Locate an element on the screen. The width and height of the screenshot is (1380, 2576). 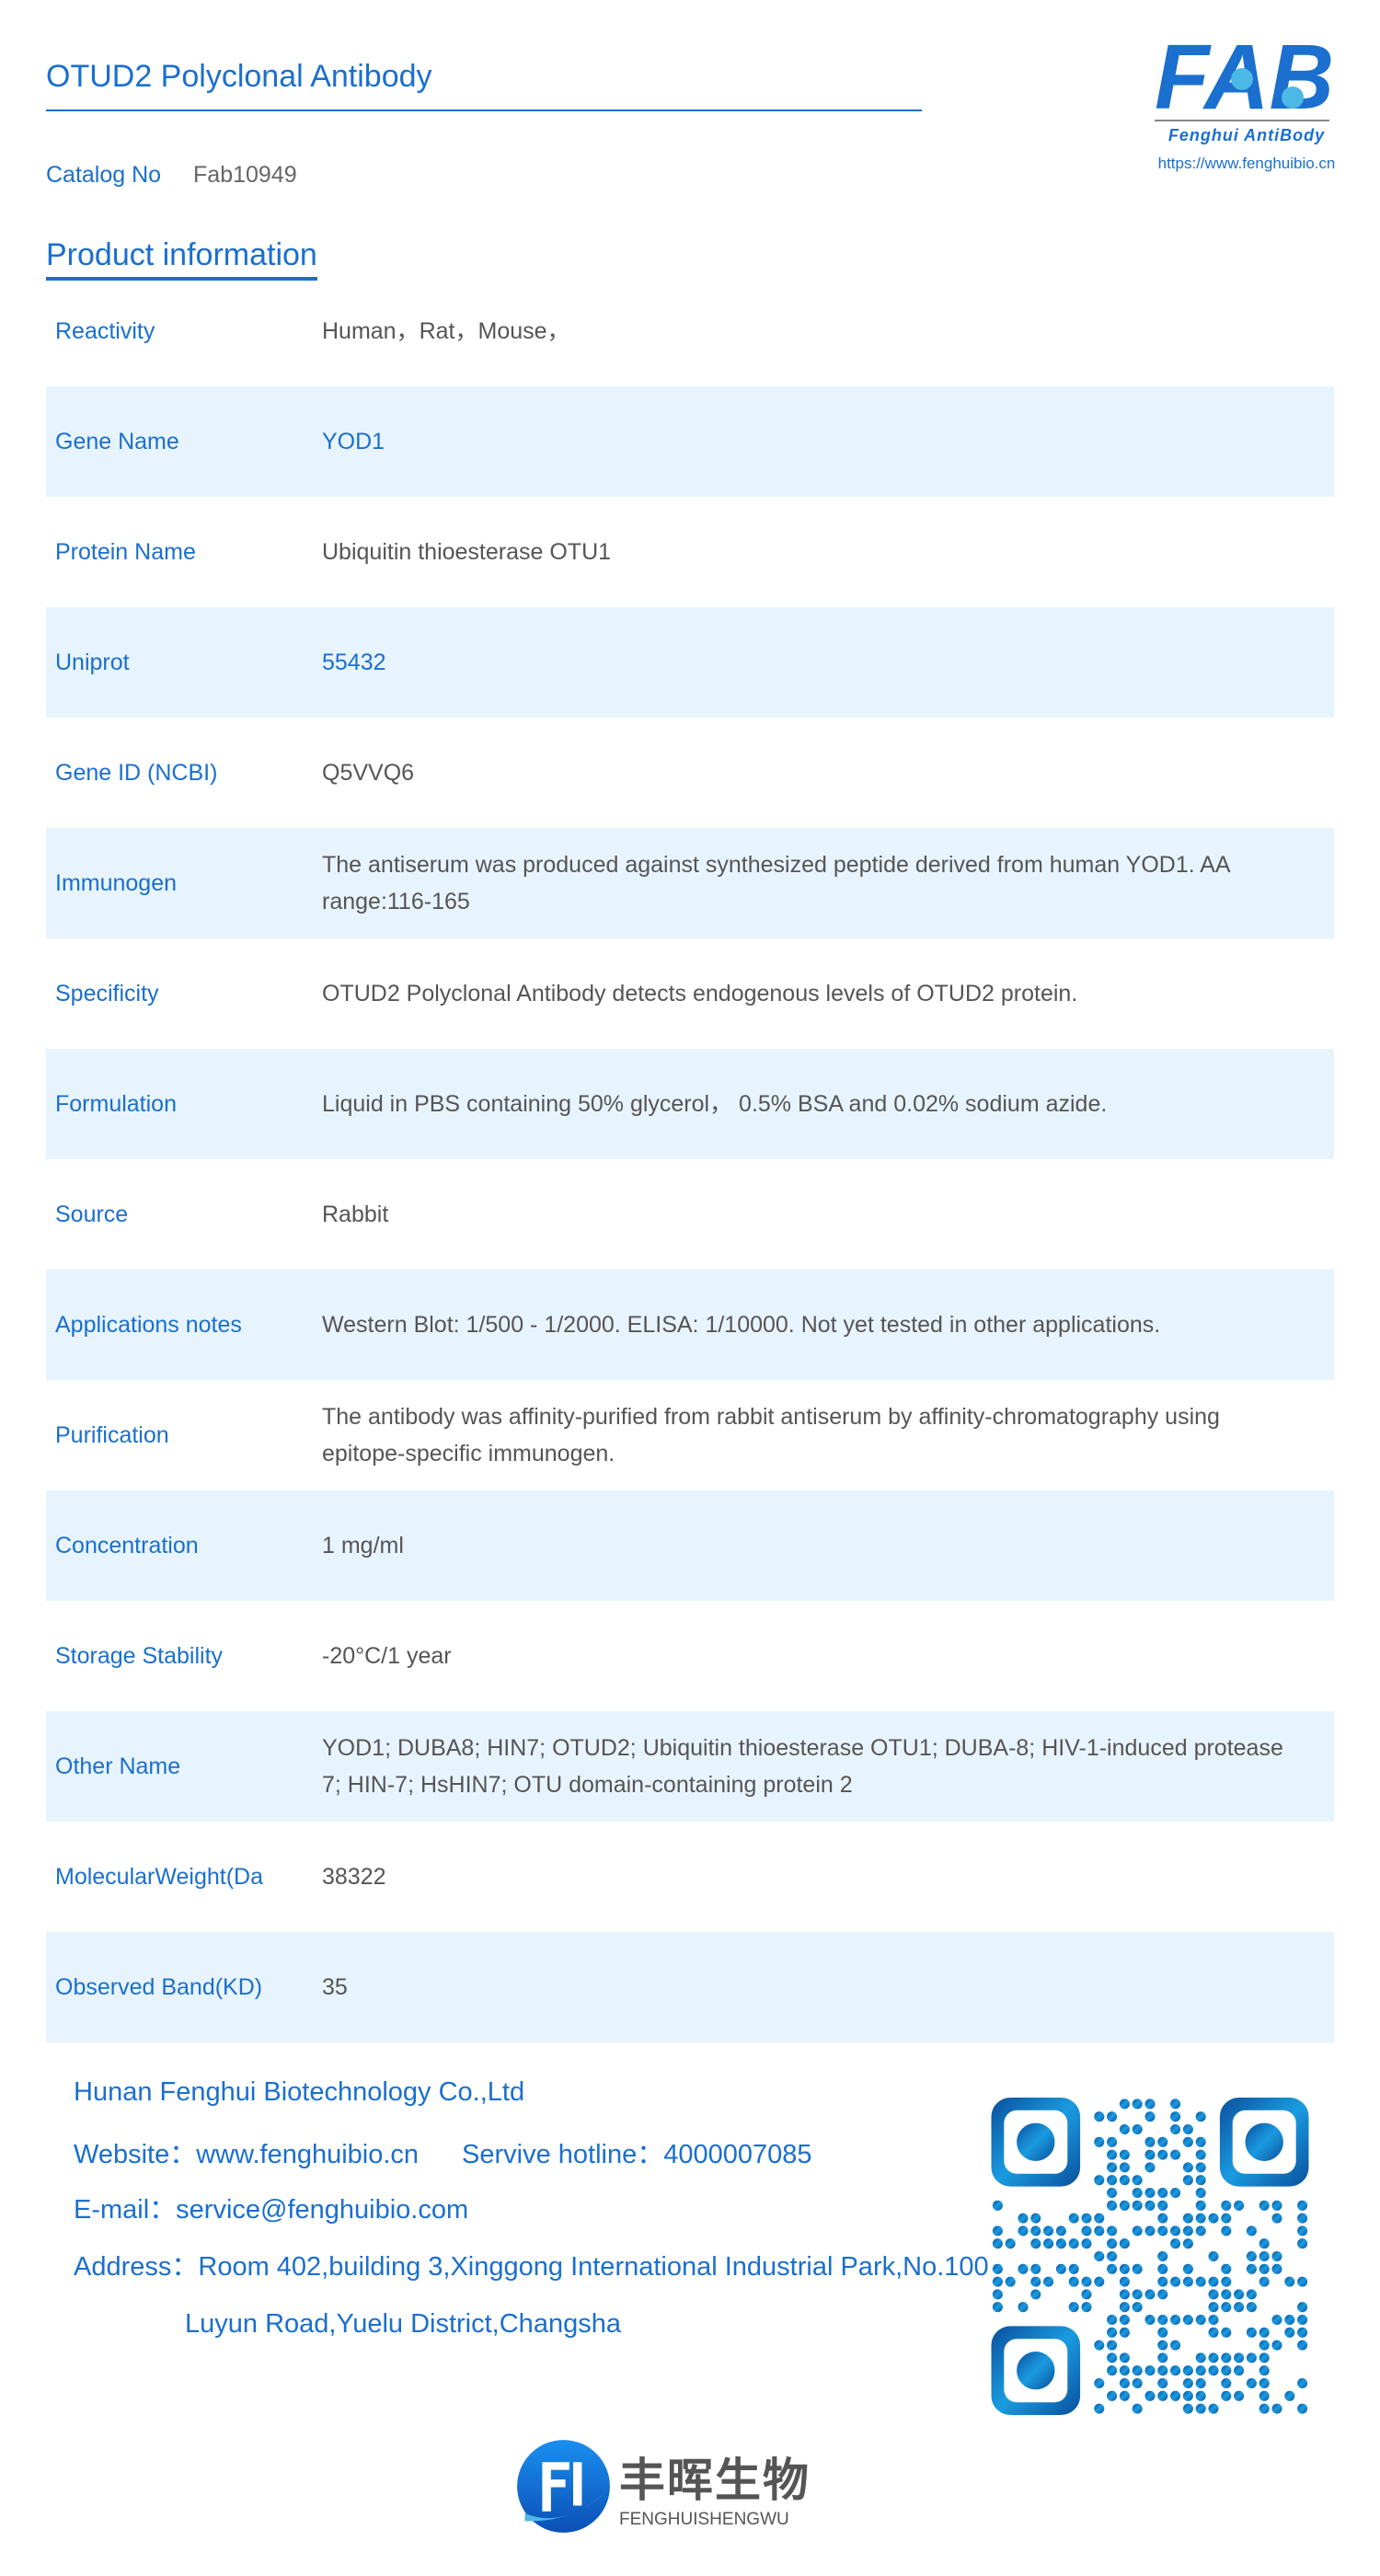
row-value: Rabbit is located at coordinates (355, 1214).